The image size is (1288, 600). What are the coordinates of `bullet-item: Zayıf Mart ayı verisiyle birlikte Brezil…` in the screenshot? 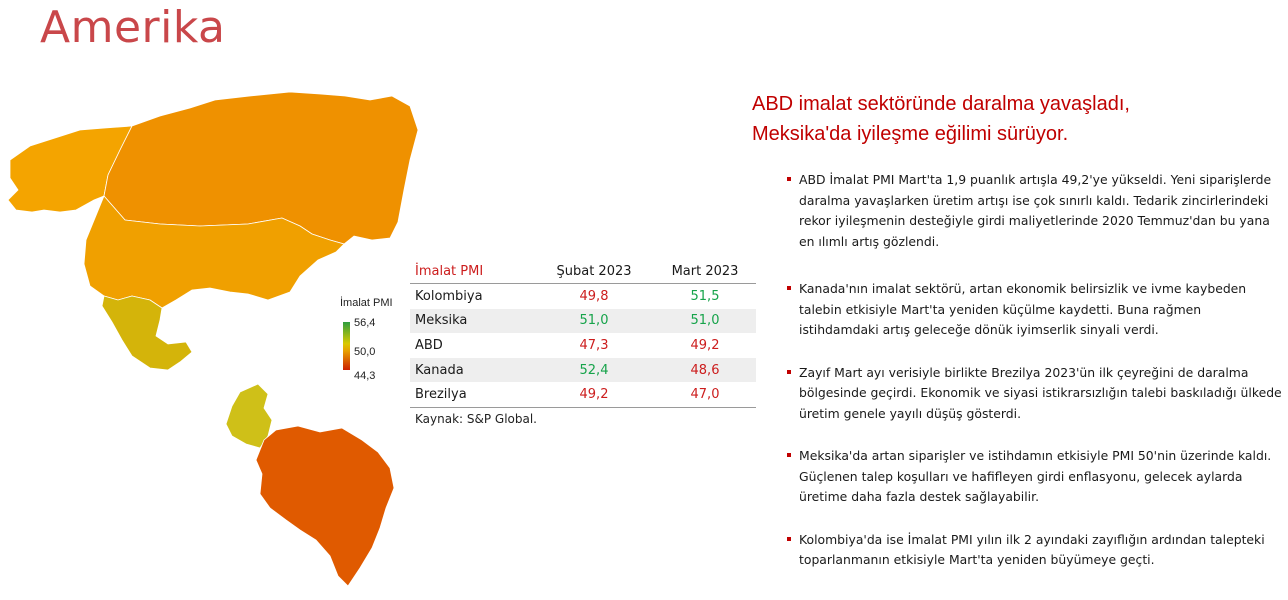 It's located at (1034, 394).